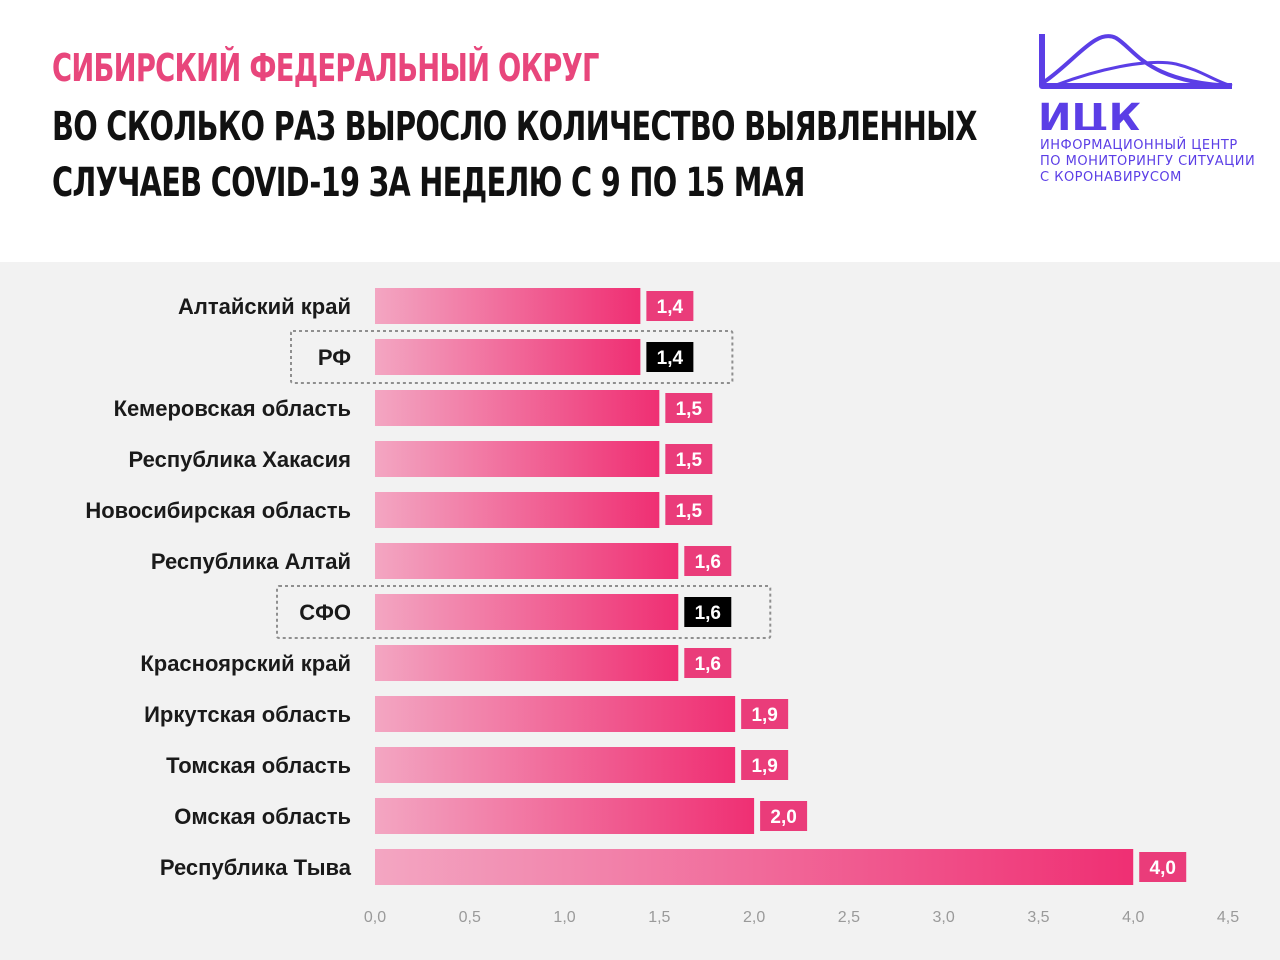  I want to click on category-label: Кемеровская область, so click(232, 408).